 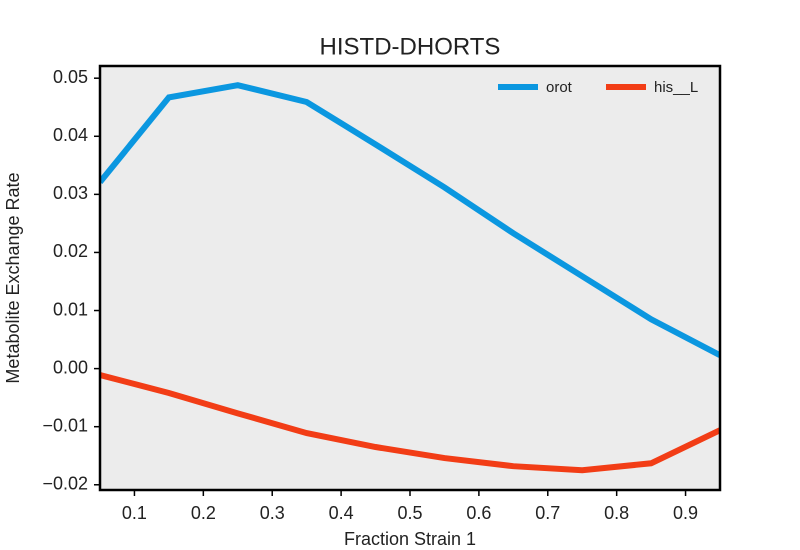 What do you see at coordinates (70, 251) in the screenshot?
I see `y-tick-label: 0.02` at bounding box center [70, 251].